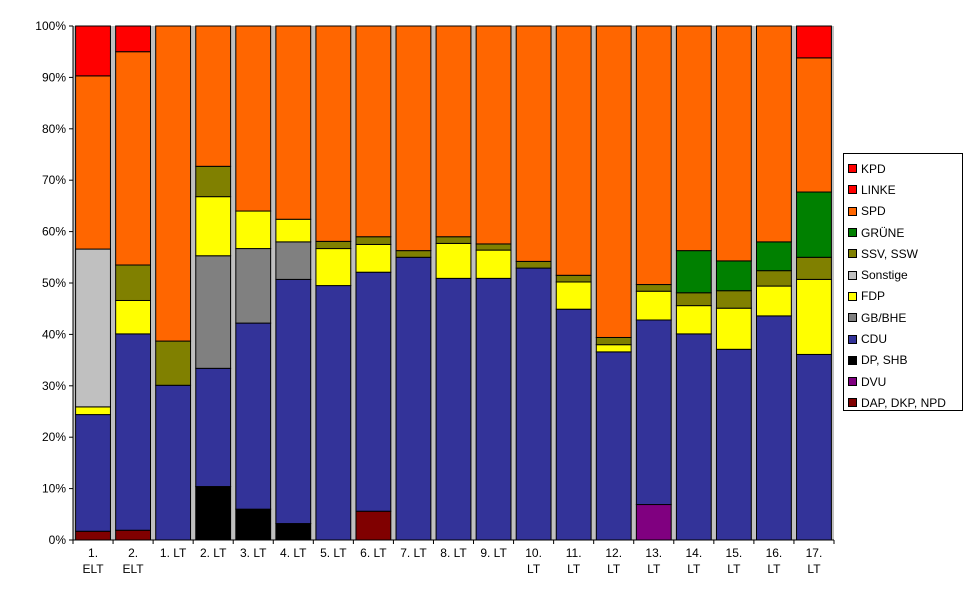 This screenshot has height=602, width=974. What do you see at coordinates (253, 553) in the screenshot?
I see `x-tick-label-line: 3. LT` at bounding box center [253, 553].